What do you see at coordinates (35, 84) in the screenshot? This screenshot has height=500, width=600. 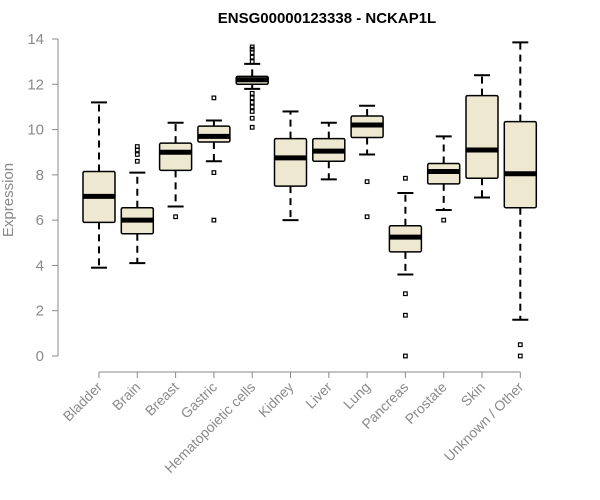 I see `y-tick-label: 12` at bounding box center [35, 84].